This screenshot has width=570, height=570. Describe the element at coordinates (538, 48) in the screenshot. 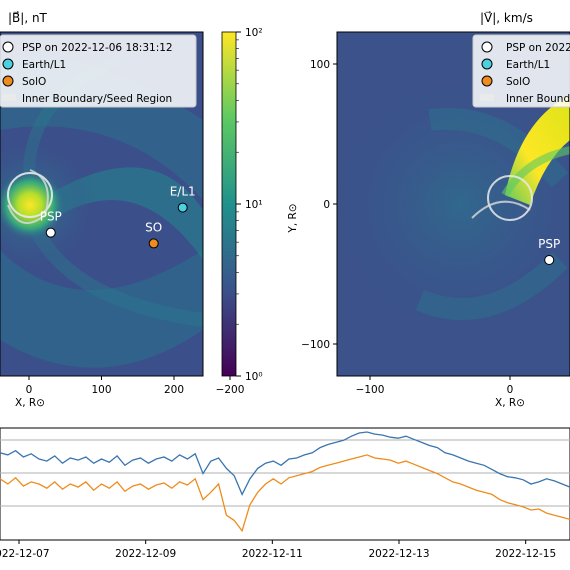

I see `legend-v-psp: PSP on 2022-12-06 18:31:12` at that location.